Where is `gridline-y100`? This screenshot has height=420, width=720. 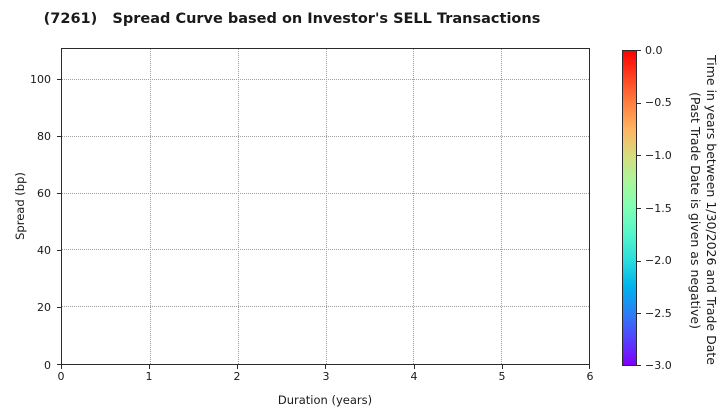 gridline-y100 is located at coordinates (325, 79).